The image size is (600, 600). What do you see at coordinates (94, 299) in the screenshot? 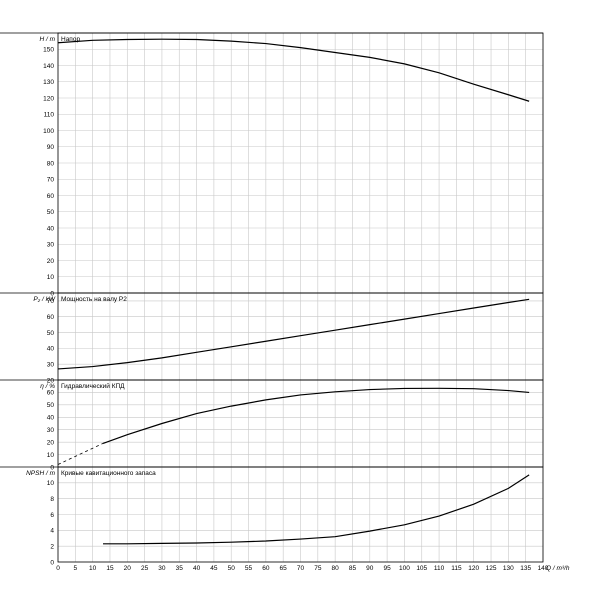
I see `panel-title: Мощность на валу P2` at bounding box center [94, 299].